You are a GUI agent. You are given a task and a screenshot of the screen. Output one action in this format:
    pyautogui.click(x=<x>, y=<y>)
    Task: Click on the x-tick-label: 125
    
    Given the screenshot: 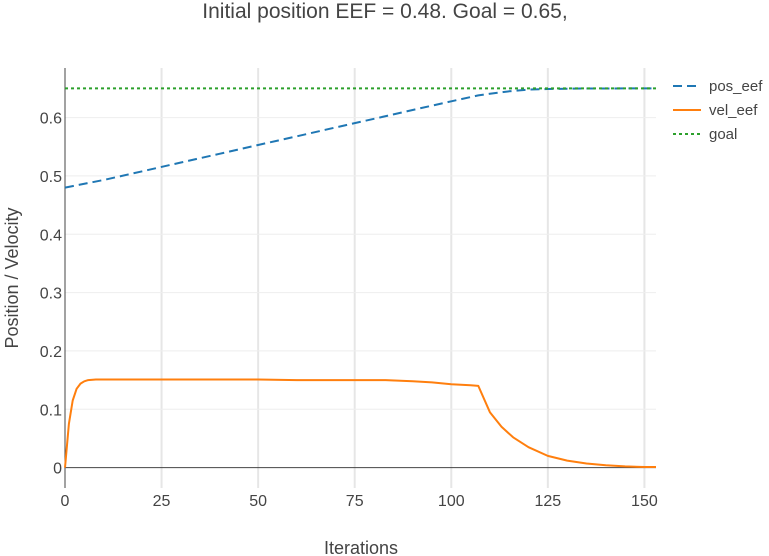 What is the action you would take?
    pyautogui.click(x=547, y=501)
    